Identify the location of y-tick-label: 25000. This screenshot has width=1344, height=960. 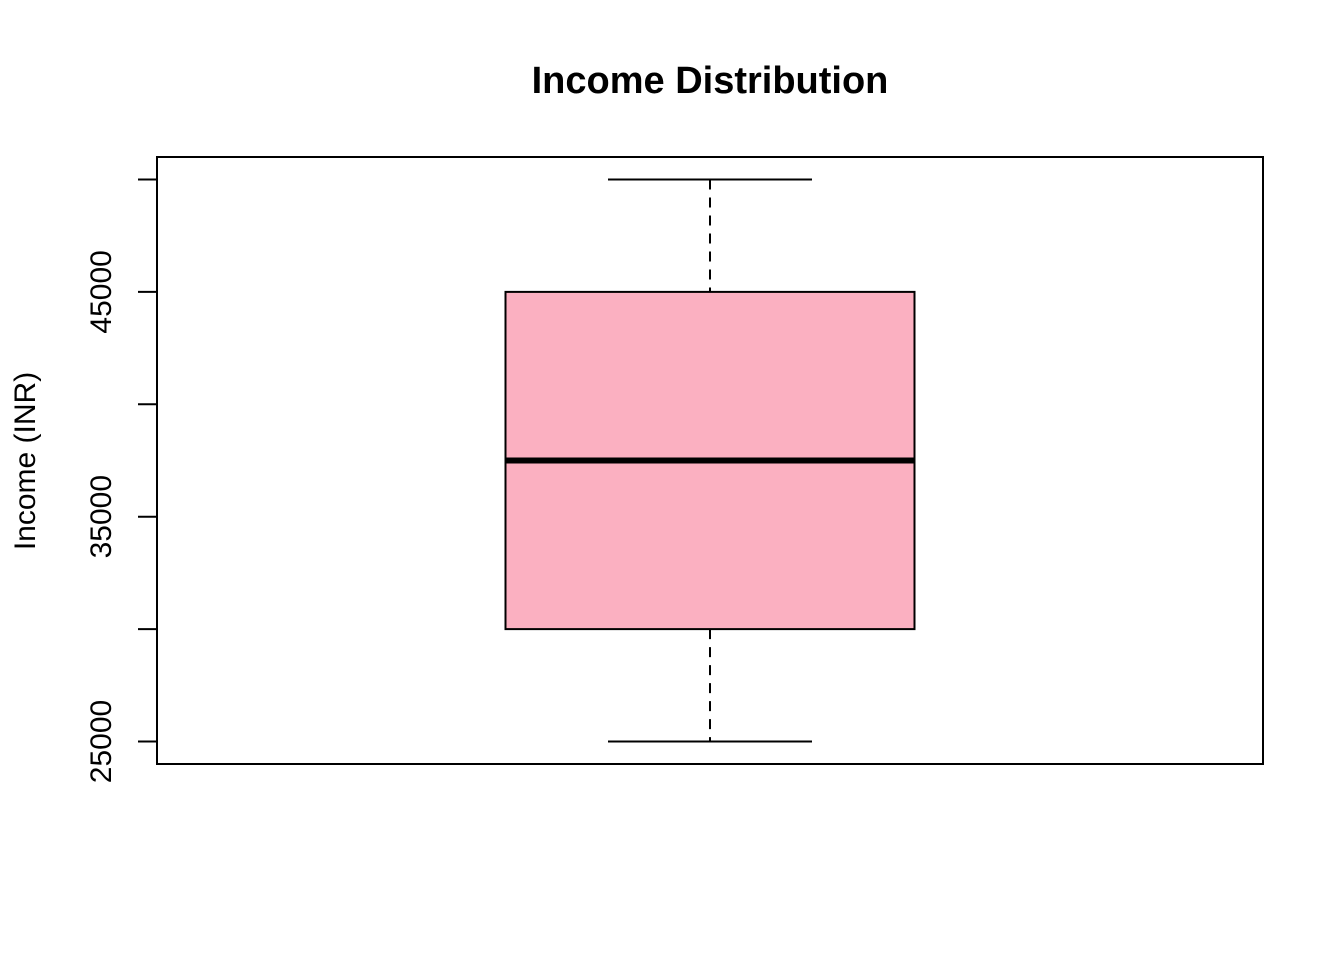
(101, 741).